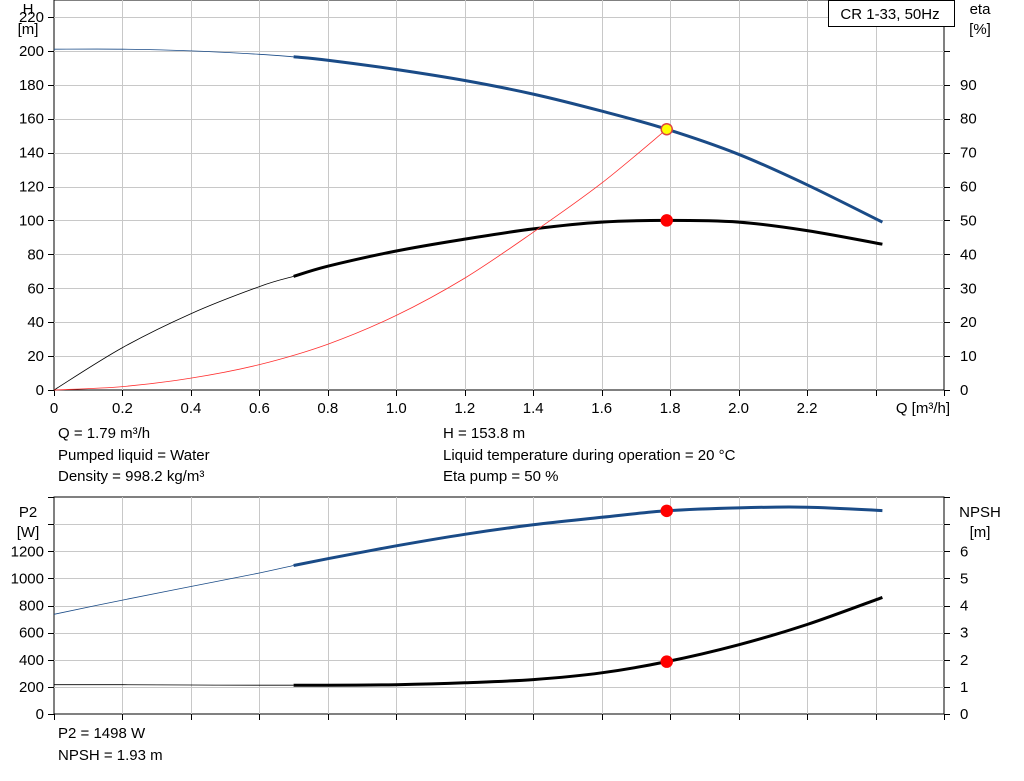 This screenshot has width=1024, height=781. I want to click on x-tick-label: 0, so click(54, 408).